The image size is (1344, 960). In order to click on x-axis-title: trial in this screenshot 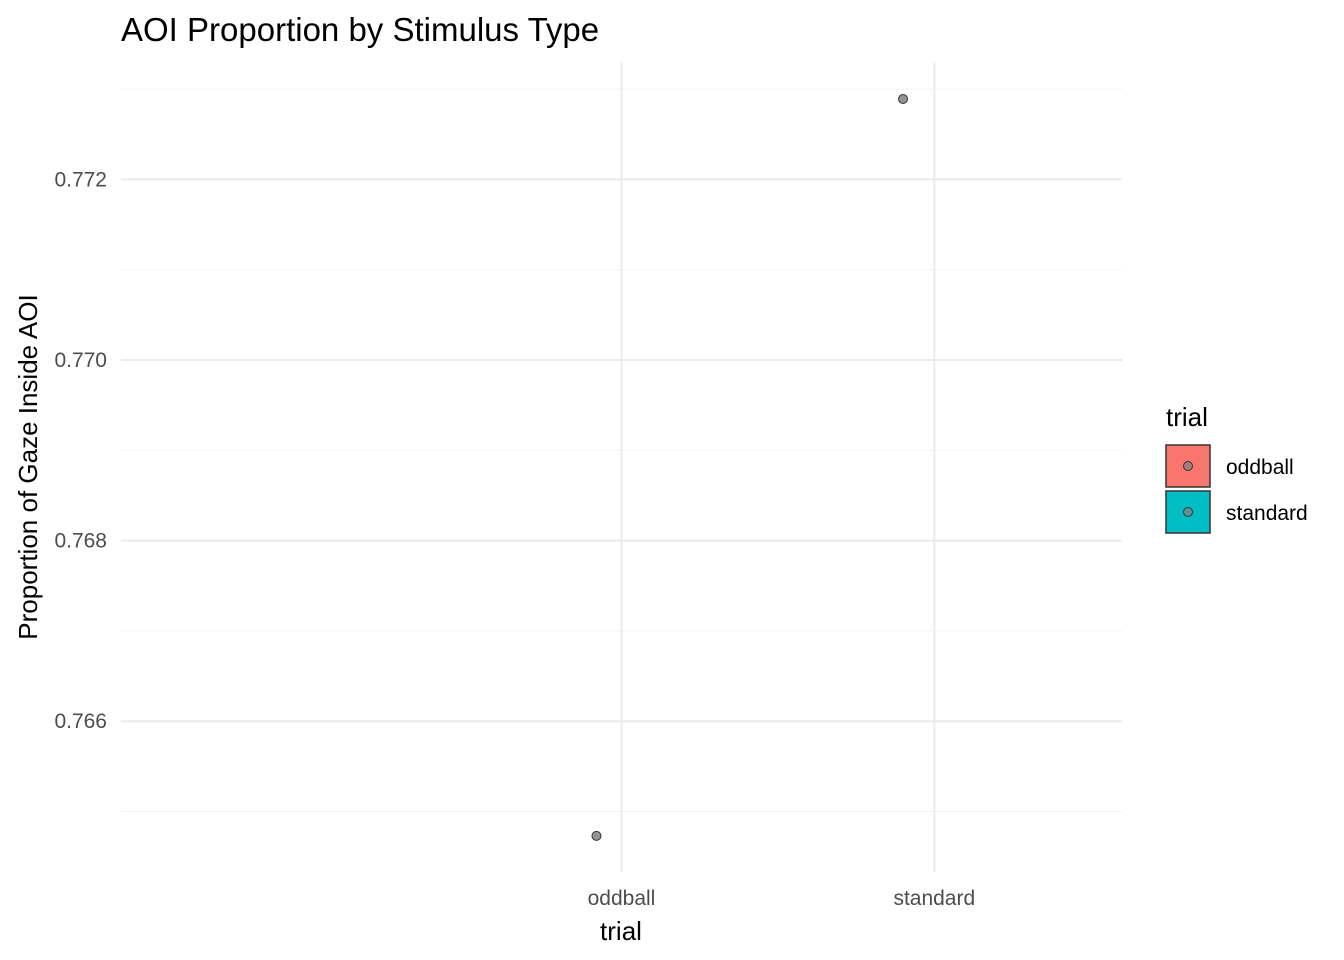, I will do `click(621, 931)`.